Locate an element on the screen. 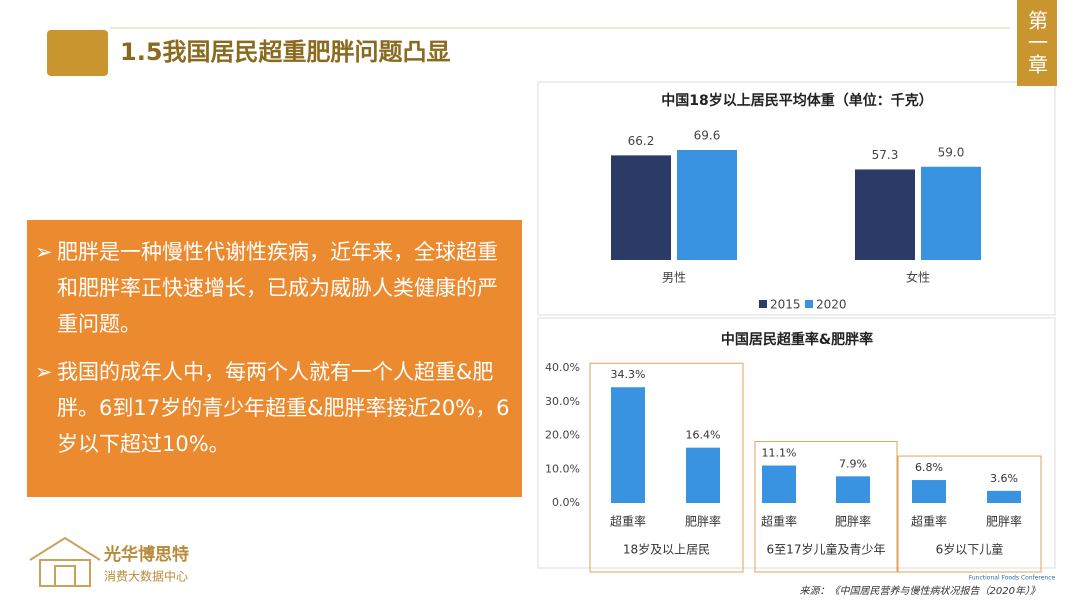 The height and width of the screenshot is (608, 1080). logo-name: 光华博思特 is located at coordinates (146, 554).